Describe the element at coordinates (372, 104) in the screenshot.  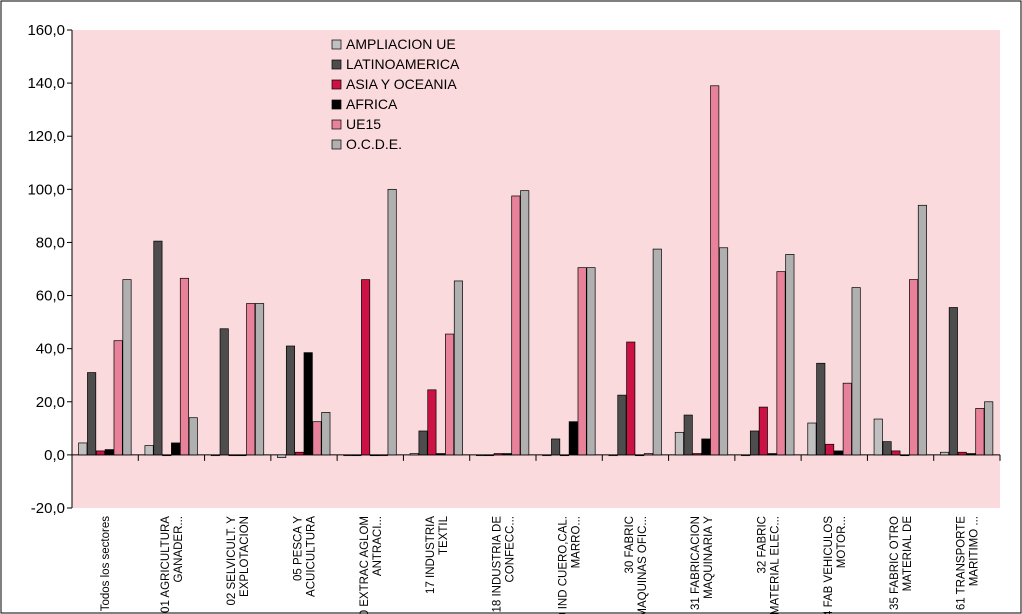
I see `legend-label: AFRICA` at that location.